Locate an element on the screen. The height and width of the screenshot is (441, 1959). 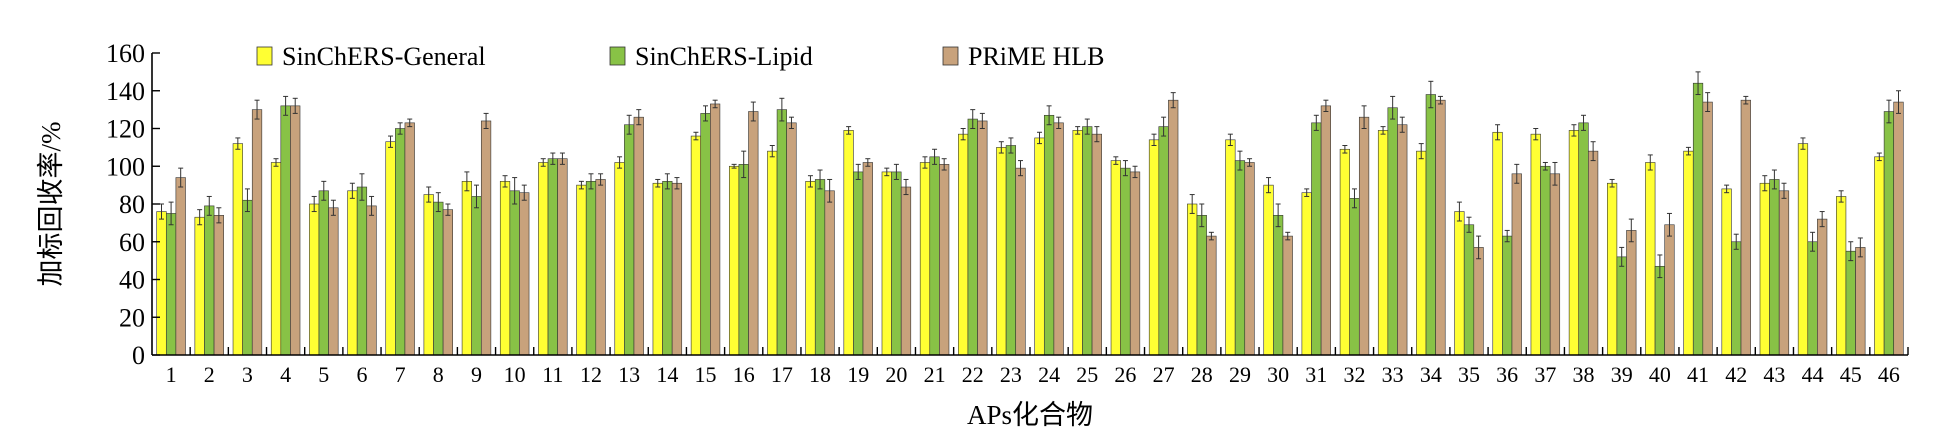
x-tick-label: 32 is located at coordinates (1354, 374).